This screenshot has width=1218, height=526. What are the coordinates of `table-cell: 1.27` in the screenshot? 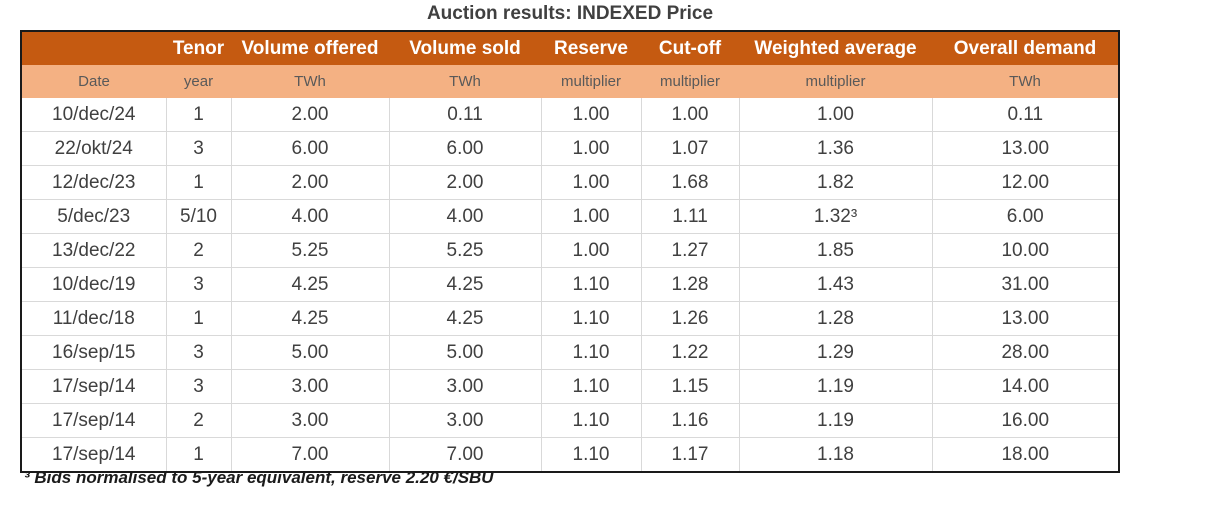 It's located at (689, 250).